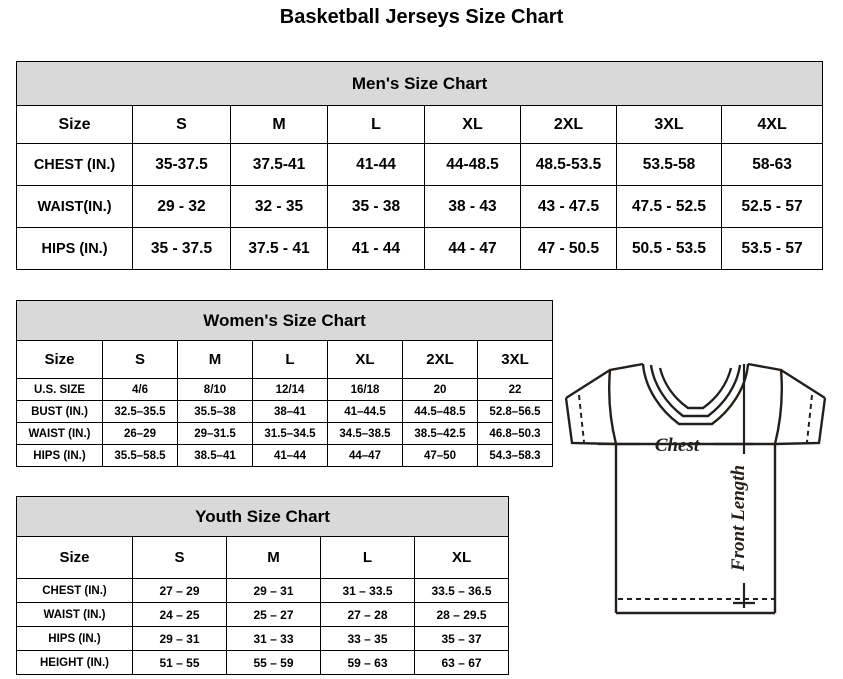  Describe the element at coordinates (772, 248) in the screenshot. I see `mens-cell: 53.5 - 57` at that location.